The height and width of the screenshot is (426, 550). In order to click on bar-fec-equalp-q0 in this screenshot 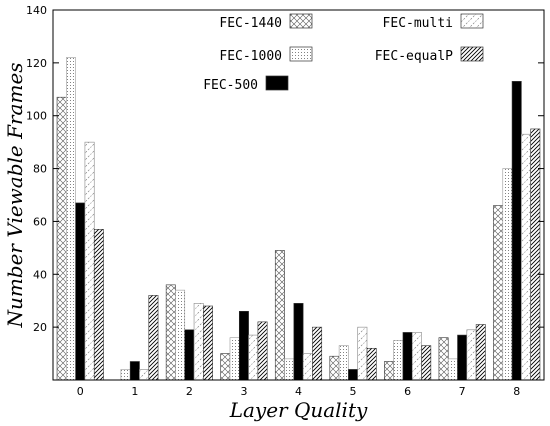, I will do `click(98, 305)`.